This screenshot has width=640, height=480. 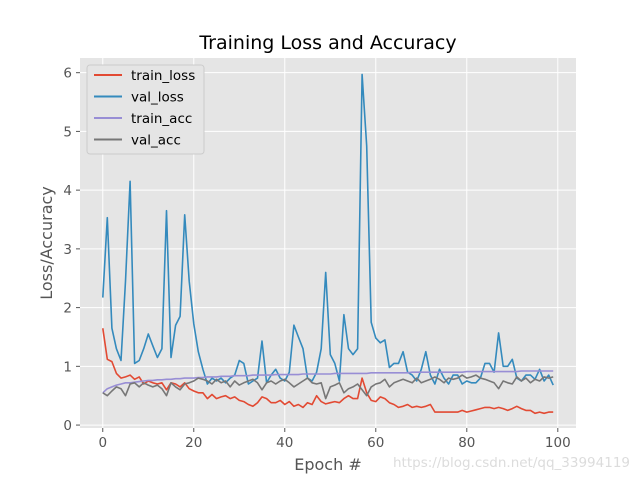 What do you see at coordinates (163, 76) in the screenshot?
I see `legend-label-train-loss: train_loss` at bounding box center [163, 76].